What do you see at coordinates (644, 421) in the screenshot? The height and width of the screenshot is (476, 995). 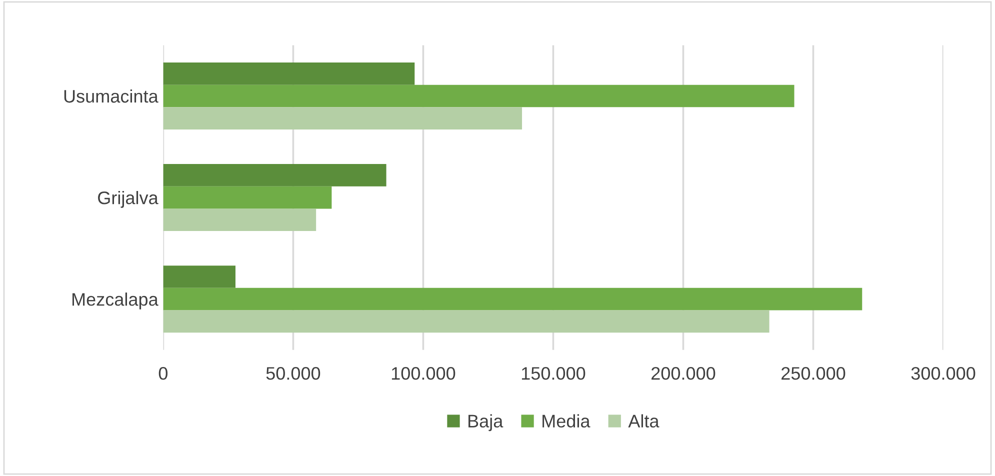 I see `legend-label: Alta` at bounding box center [644, 421].